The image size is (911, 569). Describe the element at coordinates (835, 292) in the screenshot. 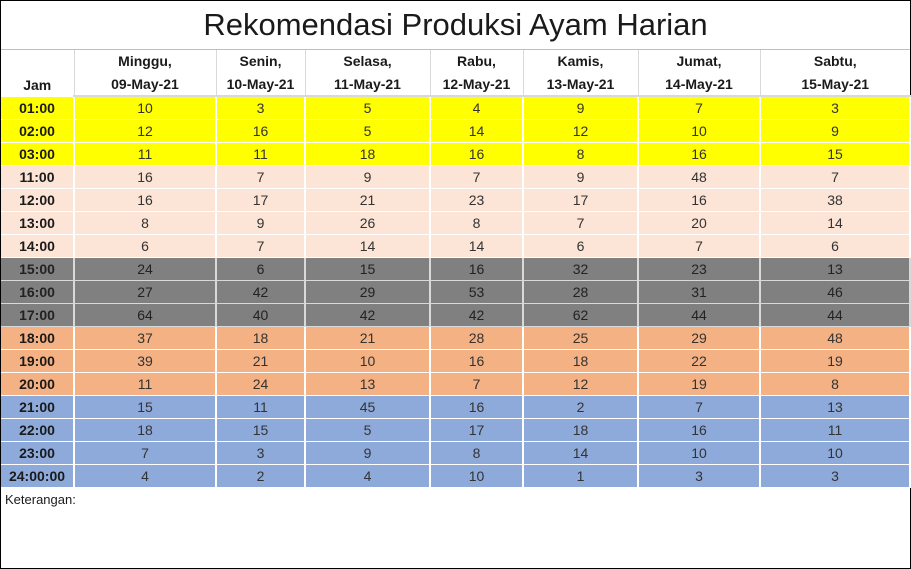

I see `value-cell: 46` at that location.